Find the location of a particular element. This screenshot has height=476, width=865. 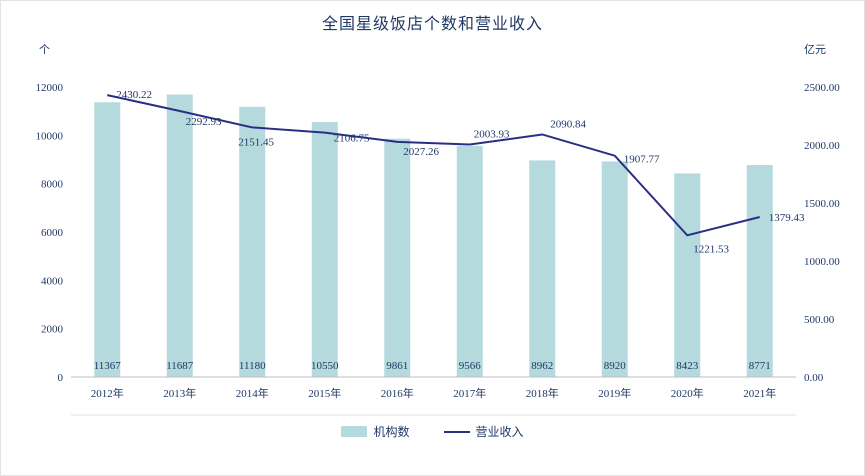

x-axis-label: 2020年 is located at coordinates (687, 393).